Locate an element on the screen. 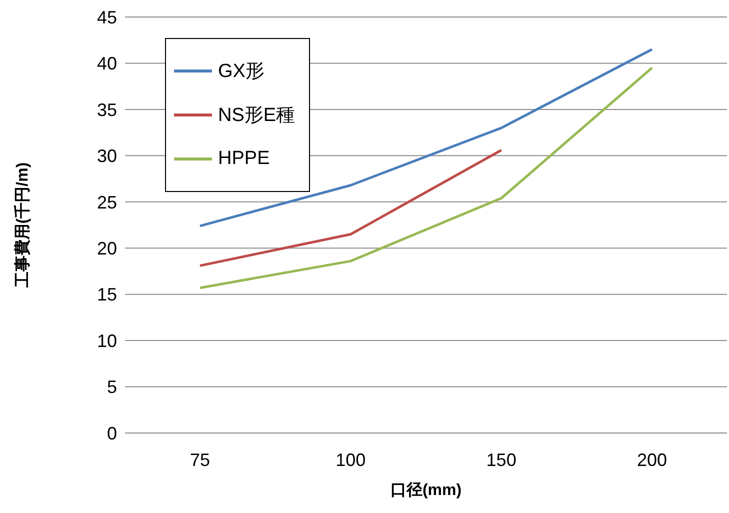 The height and width of the screenshot is (513, 729). legend-label: GX形 is located at coordinates (241, 72).